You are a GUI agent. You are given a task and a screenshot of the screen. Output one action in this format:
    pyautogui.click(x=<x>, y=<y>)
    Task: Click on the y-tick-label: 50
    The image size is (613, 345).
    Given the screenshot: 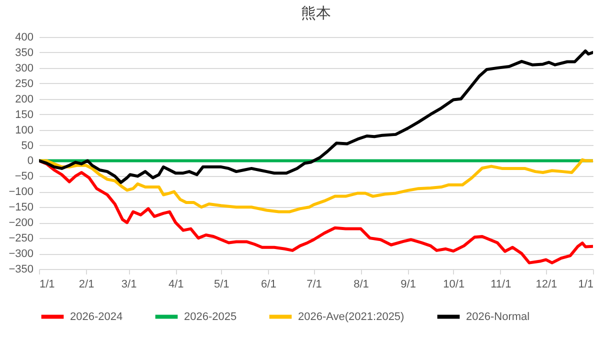 What is the action you would take?
    pyautogui.click(x=27, y=146)
    